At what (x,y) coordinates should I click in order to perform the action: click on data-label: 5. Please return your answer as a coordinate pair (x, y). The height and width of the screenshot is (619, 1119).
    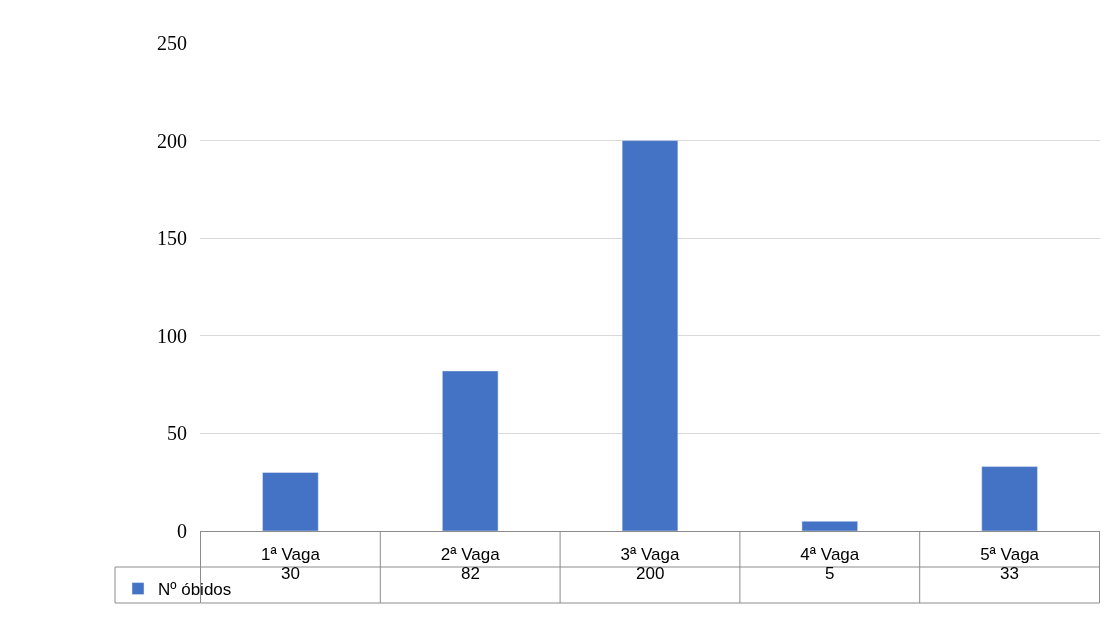
    Looking at the image, I should click on (830, 573).